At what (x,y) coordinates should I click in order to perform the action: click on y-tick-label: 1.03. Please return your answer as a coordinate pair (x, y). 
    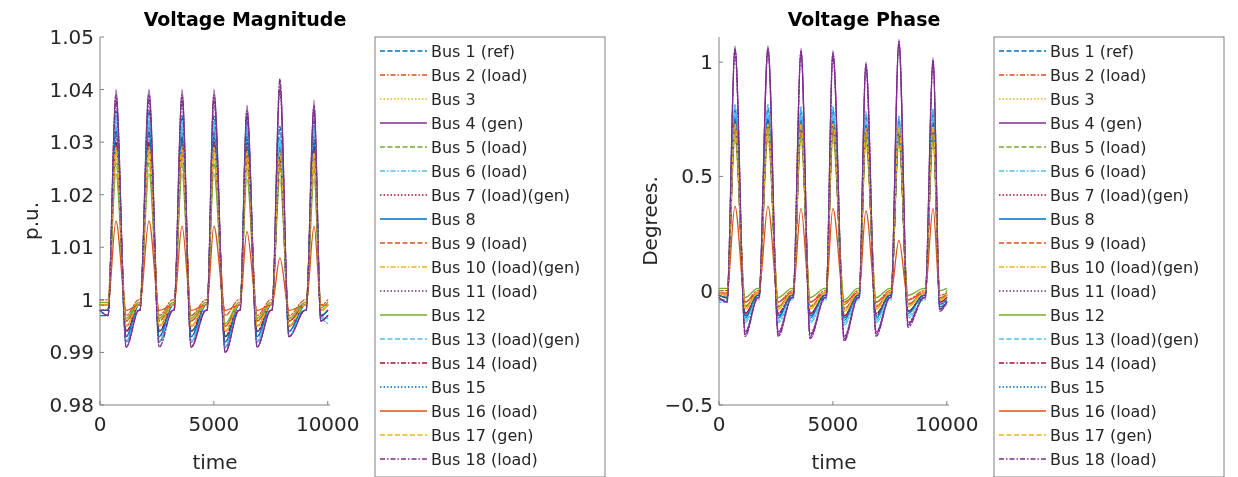
    Looking at the image, I should click on (71, 142).